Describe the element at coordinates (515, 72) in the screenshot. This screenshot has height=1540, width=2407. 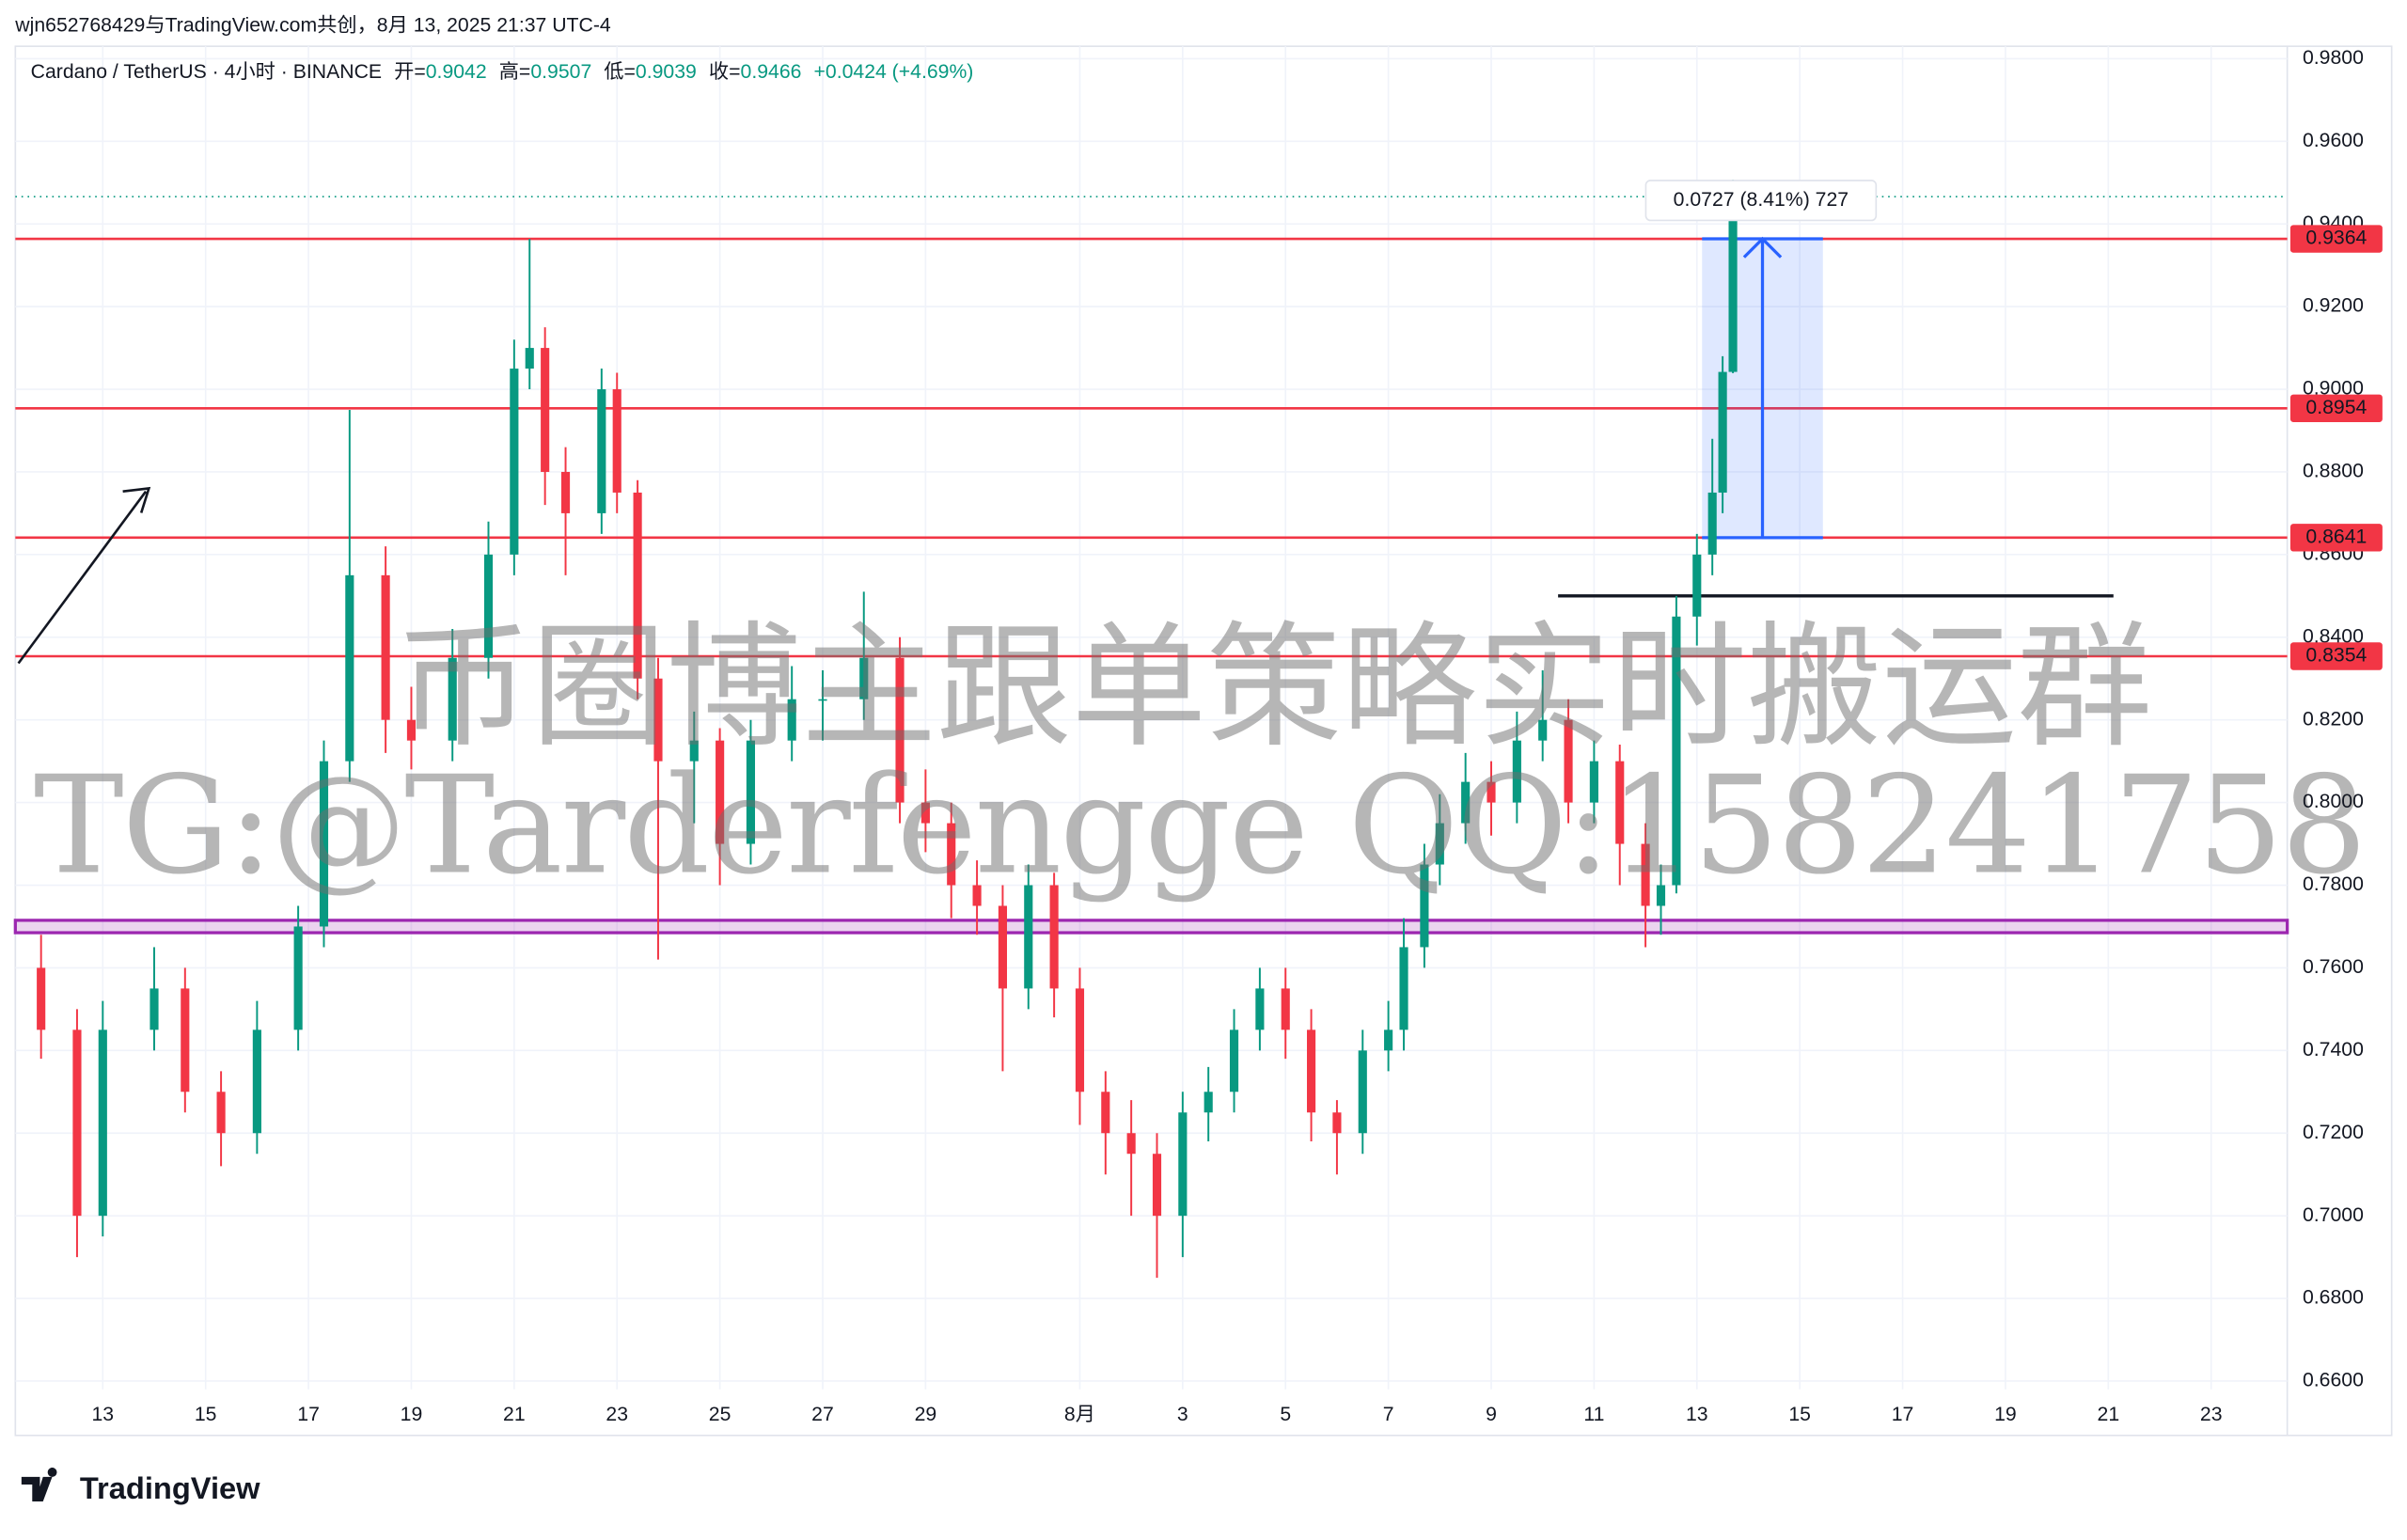
I see `ohlc-label: 高=` at that location.